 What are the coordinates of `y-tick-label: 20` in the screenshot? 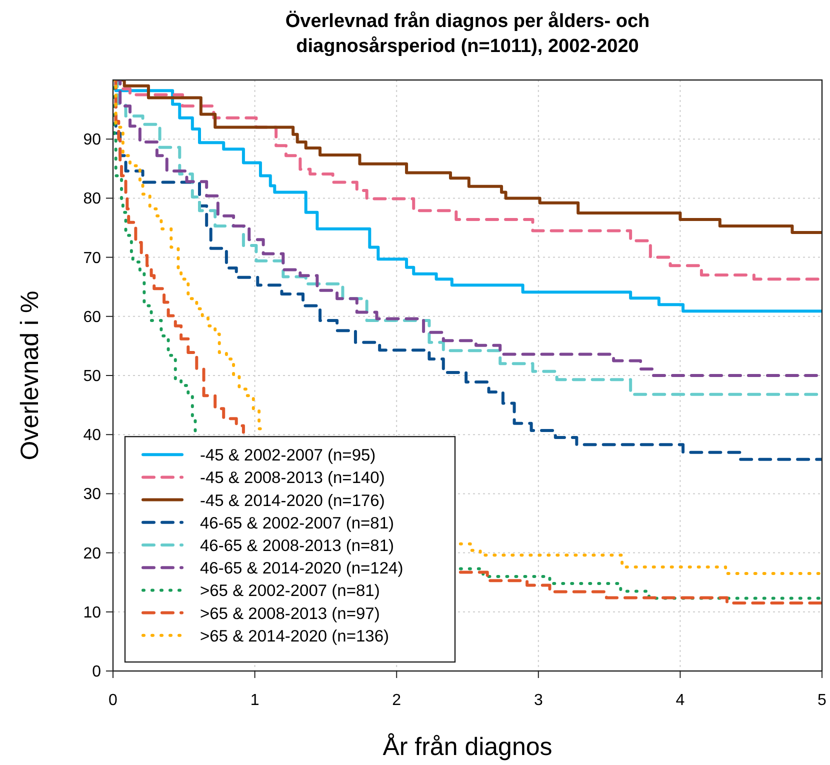 It's located at (92, 553).